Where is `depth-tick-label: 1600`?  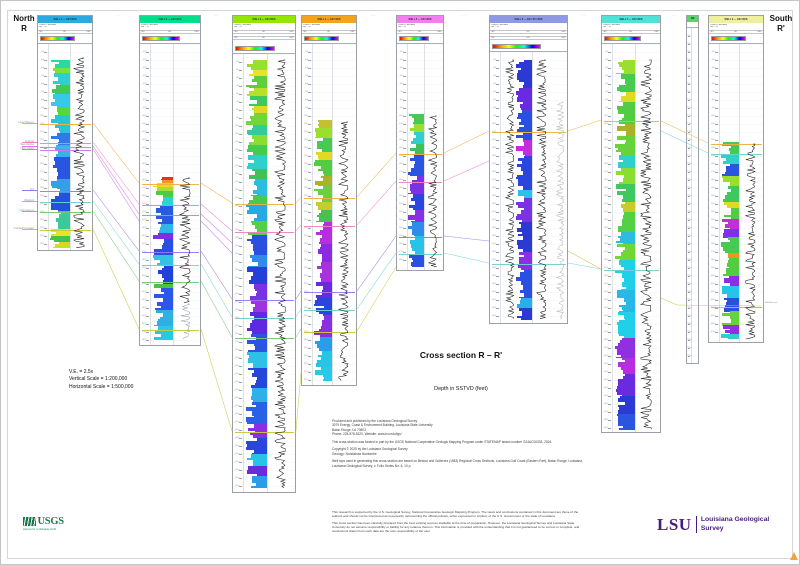
depth-tick-label: 1600 is located at coordinates (494, 171).